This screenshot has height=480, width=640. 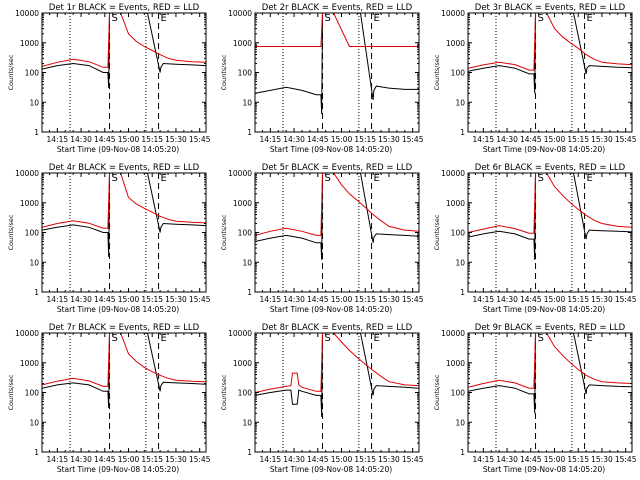 I want to click on chart-title: Det 4r BLACK = Events, RED = LLD, so click(x=124, y=168).